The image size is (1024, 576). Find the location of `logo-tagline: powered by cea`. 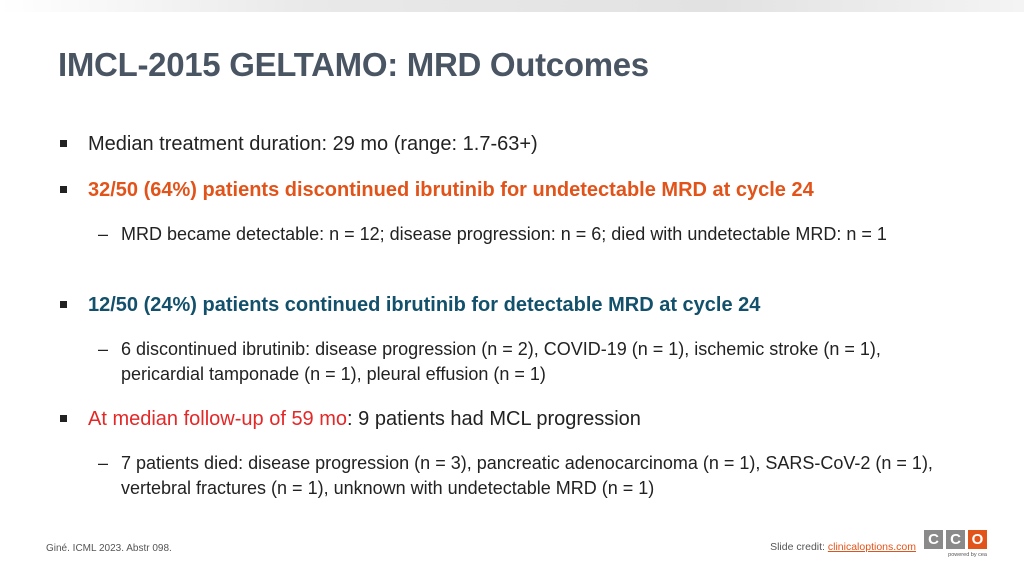

logo-tagline: powered by cea is located at coordinates (967, 555).